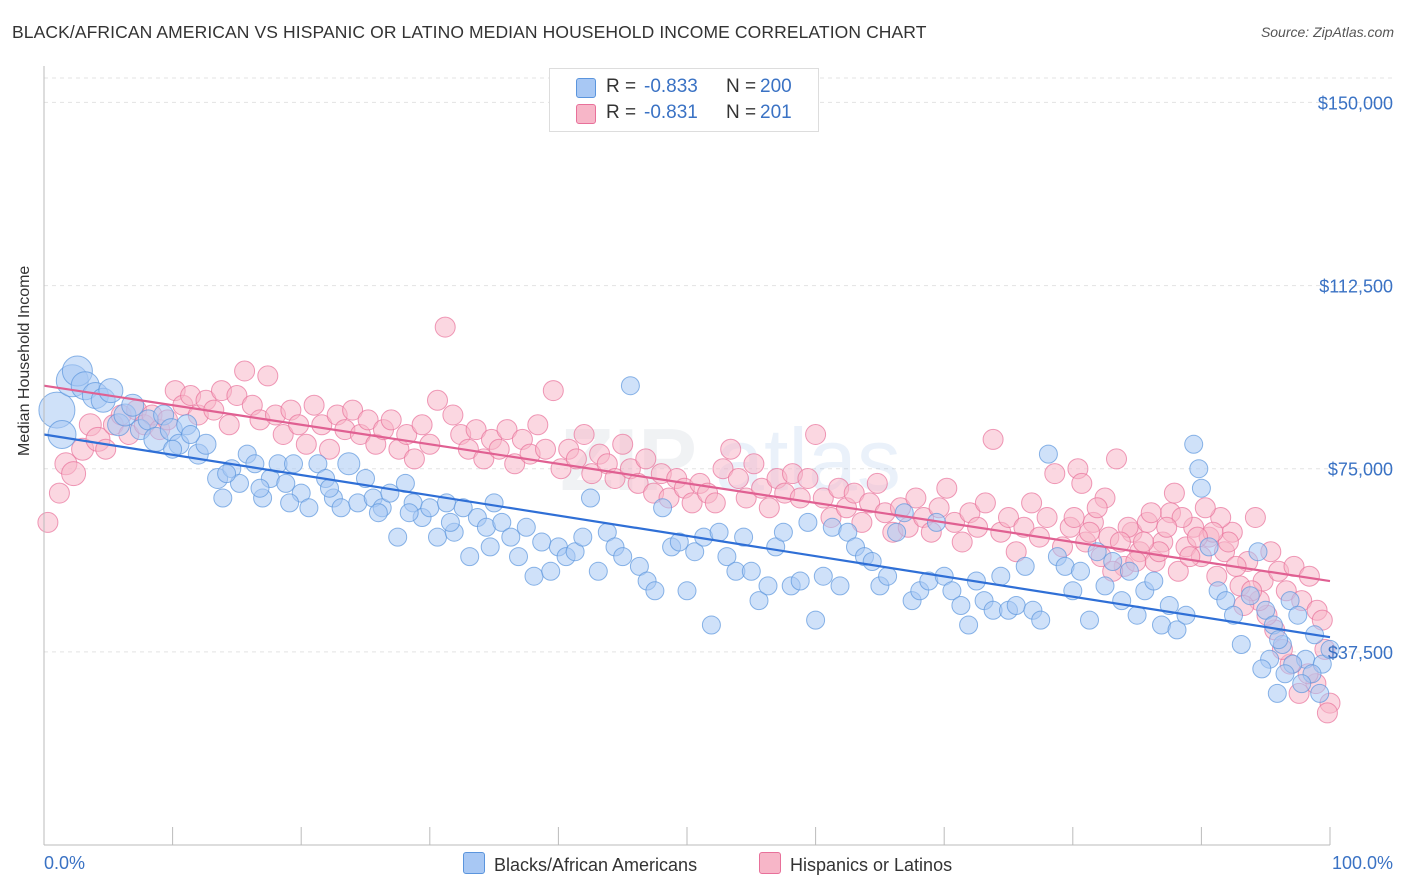  I want to click on legend-item-hispanic: Hispanics or Latinos, so click(855, 864).